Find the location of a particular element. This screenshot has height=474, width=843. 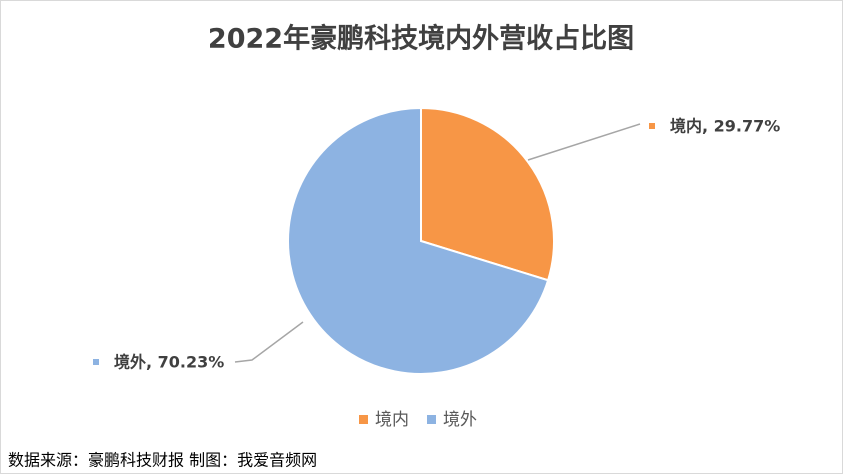

chart-title: 2022年豪鹏科技境内外营收占比图 is located at coordinates (421, 39).